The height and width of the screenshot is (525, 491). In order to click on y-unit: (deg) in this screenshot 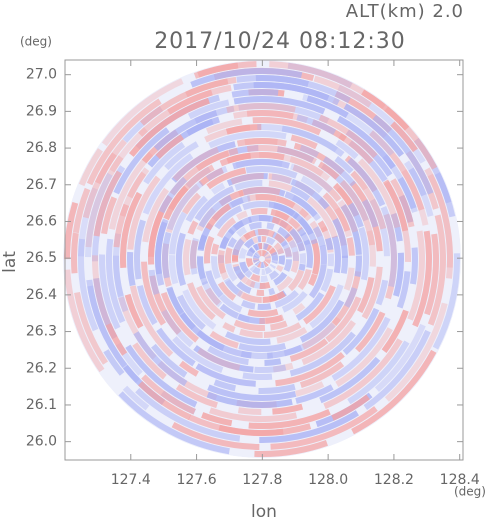, I will do `click(36, 42)`.